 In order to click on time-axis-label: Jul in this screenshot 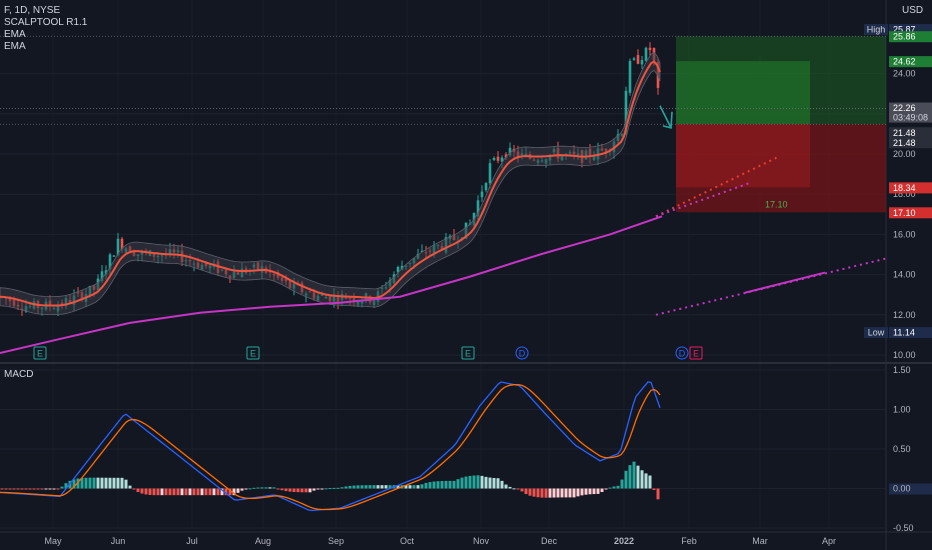, I will do `click(192, 541)`.